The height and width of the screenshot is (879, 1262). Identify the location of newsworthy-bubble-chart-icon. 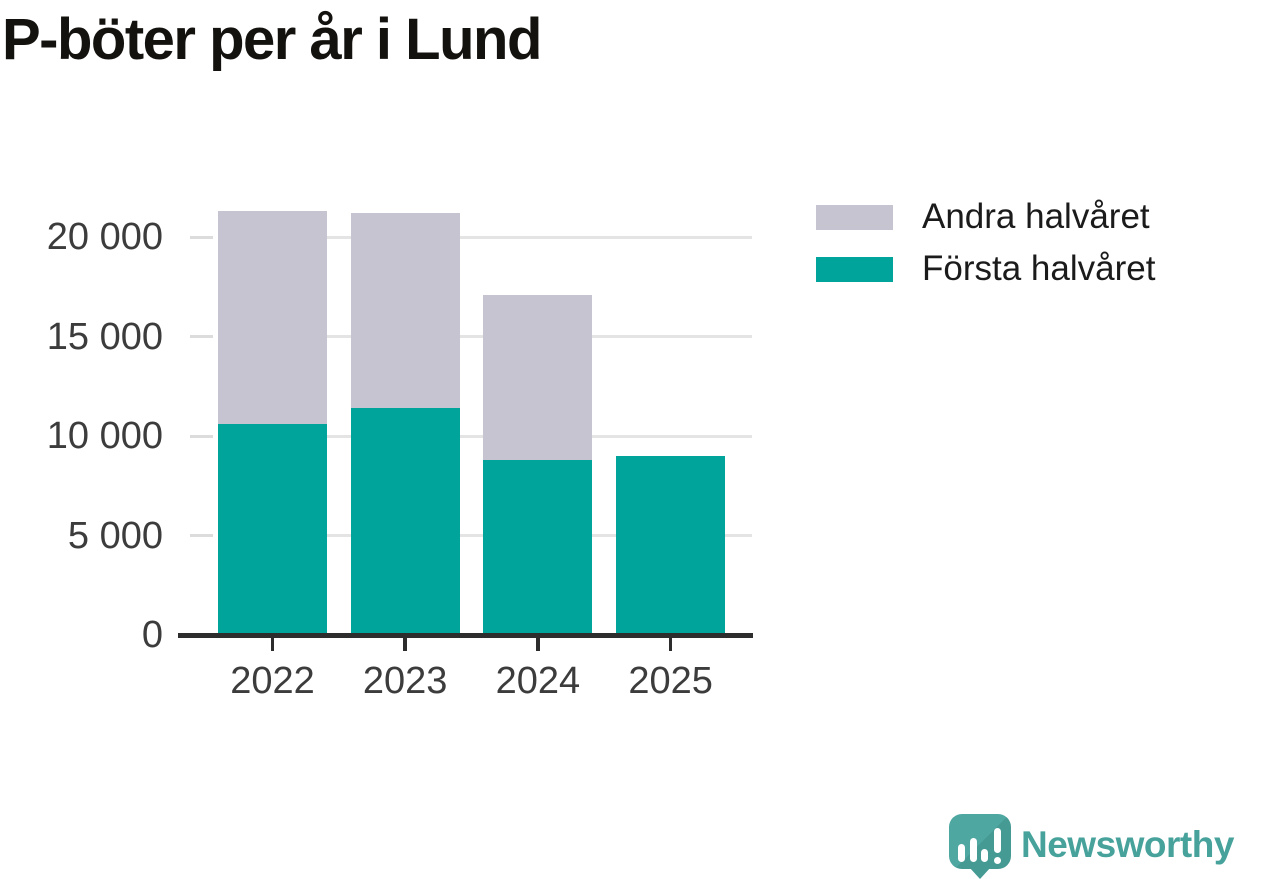
(979, 845).